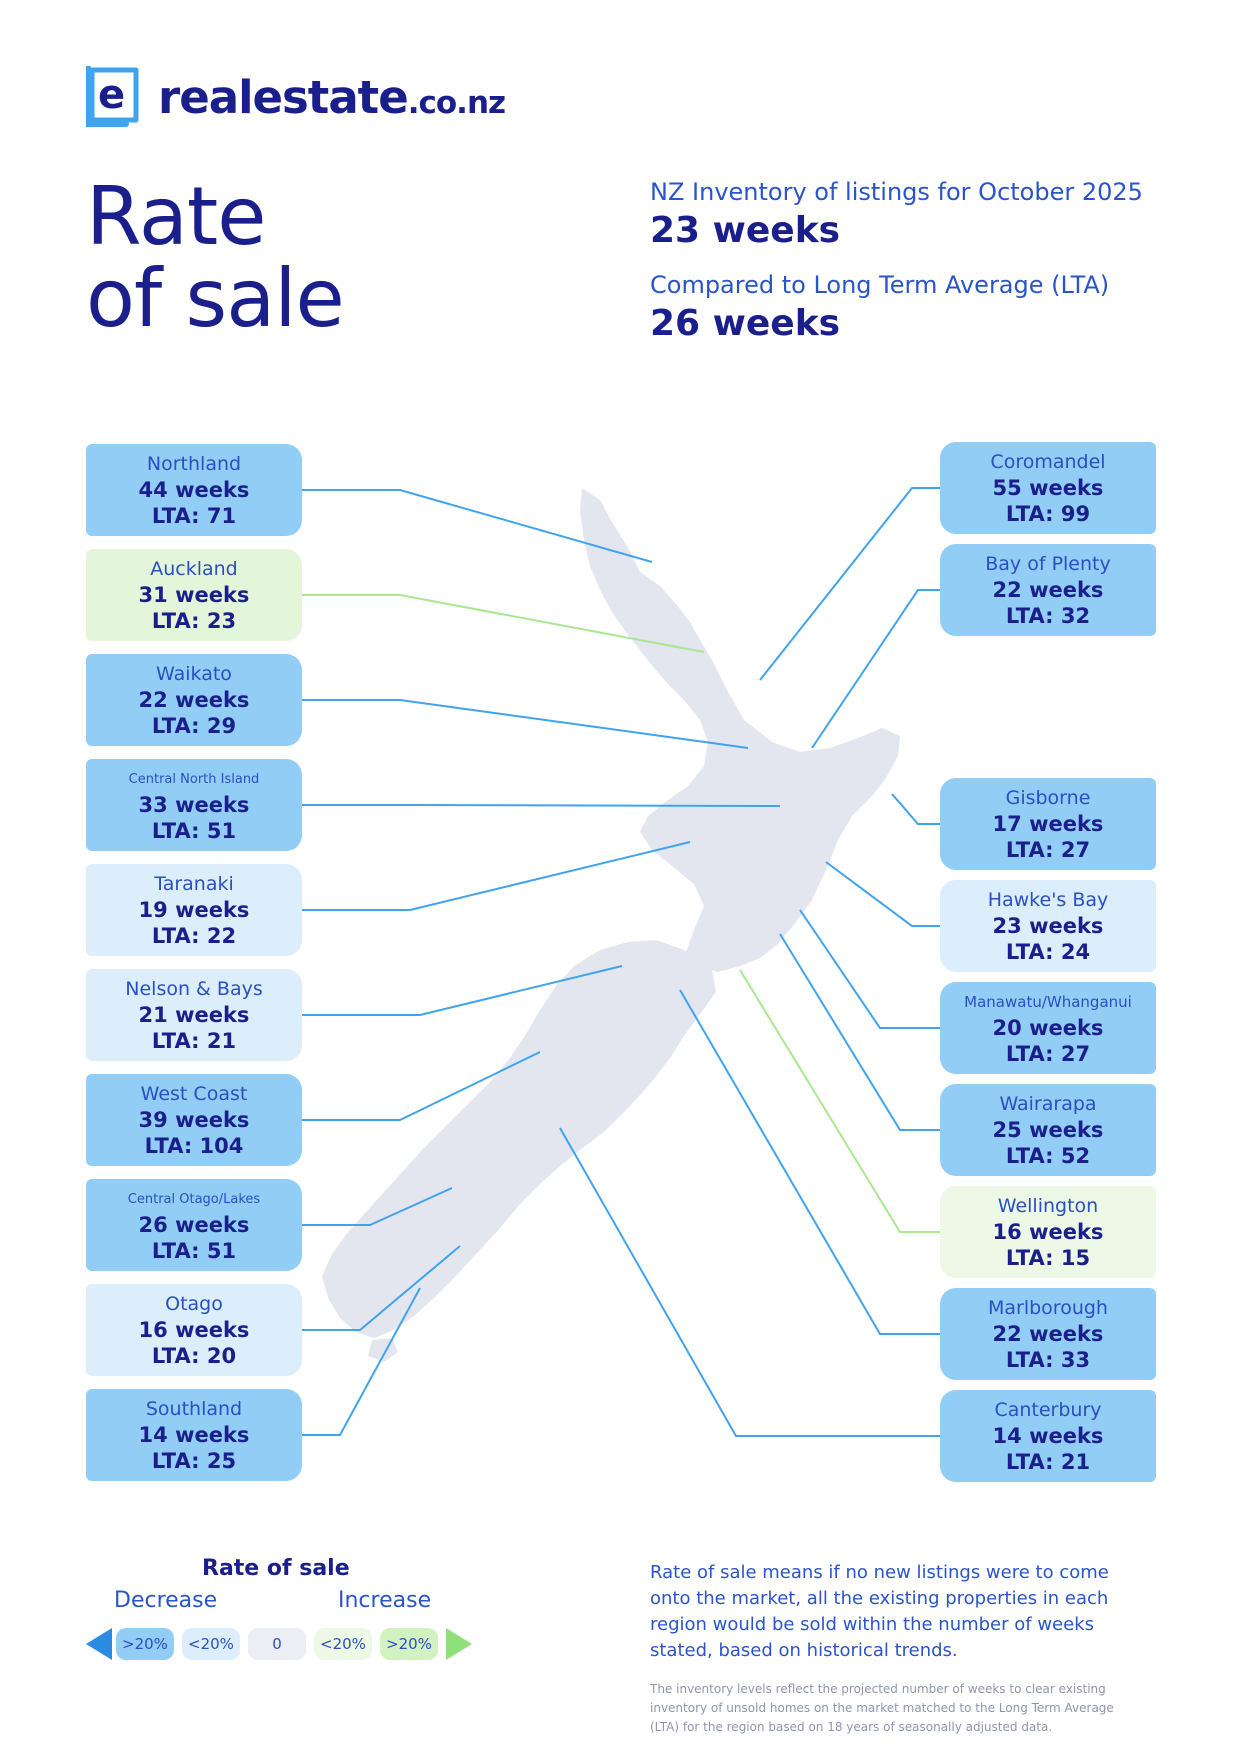  Describe the element at coordinates (456, 102) in the screenshot. I see `logo-tld: .co.nz` at that location.